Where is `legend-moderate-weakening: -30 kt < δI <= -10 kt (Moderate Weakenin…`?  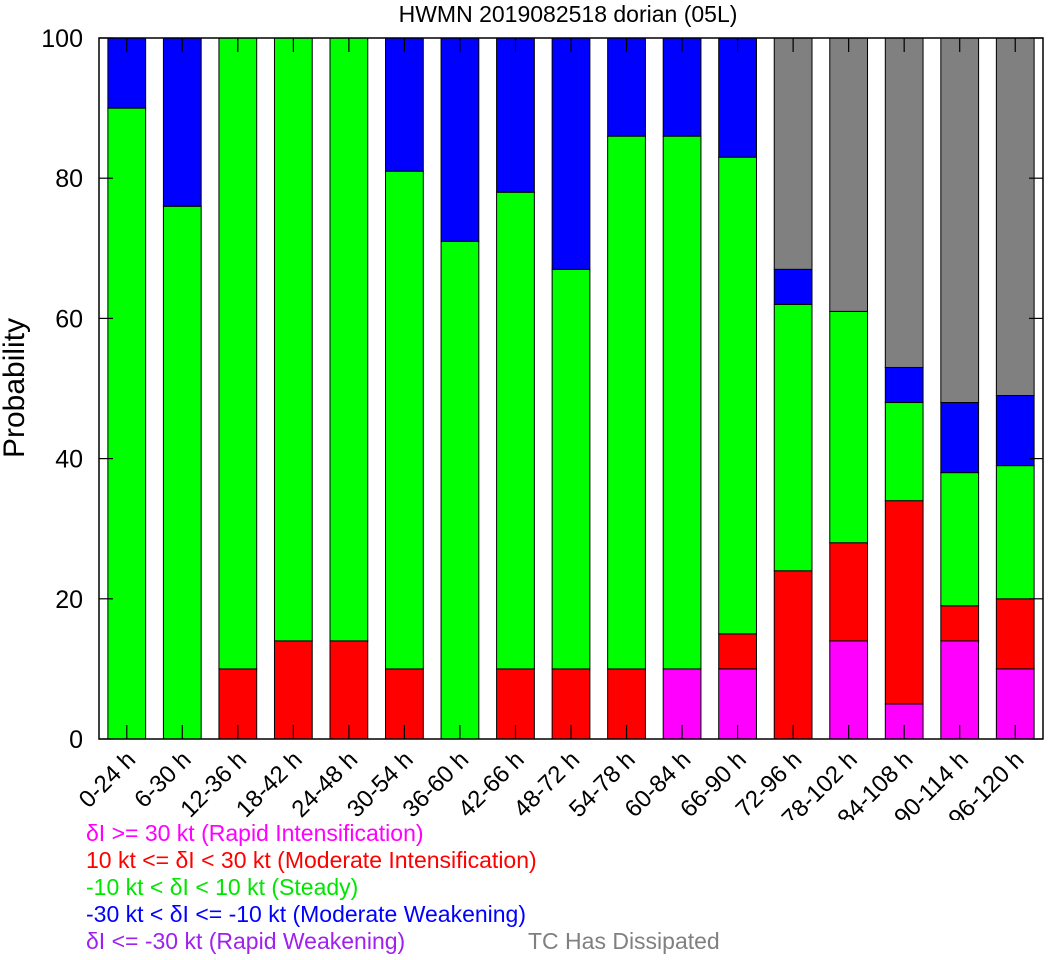
legend-moderate-weakening: -30 kt < δI <= -10 kt (Moderate Weakenin… is located at coordinates (306, 914).